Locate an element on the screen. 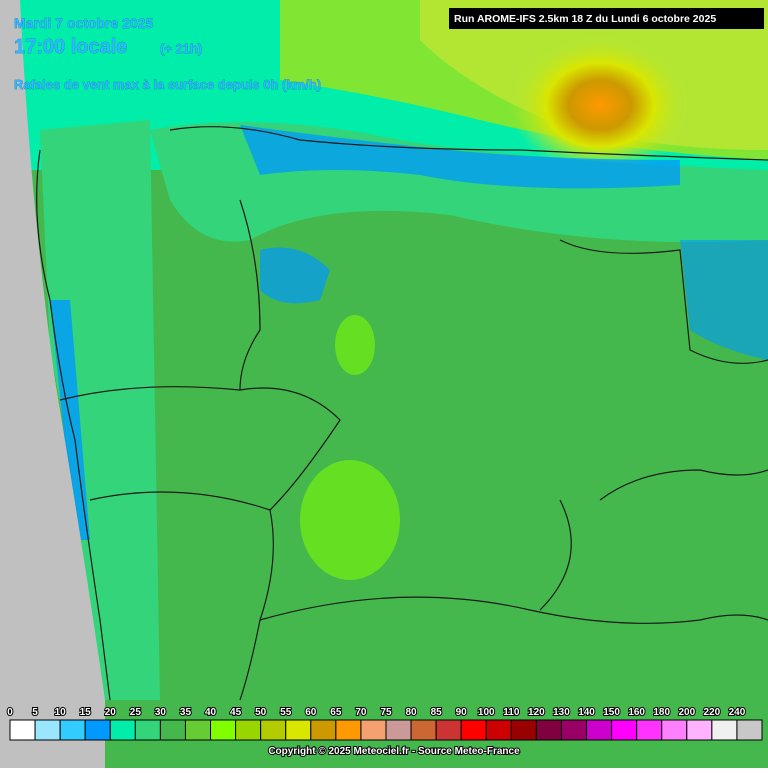 Image resolution: width=768 pixels, height=773 pixels. legend-label: 180 is located at coordinates (661, 712).